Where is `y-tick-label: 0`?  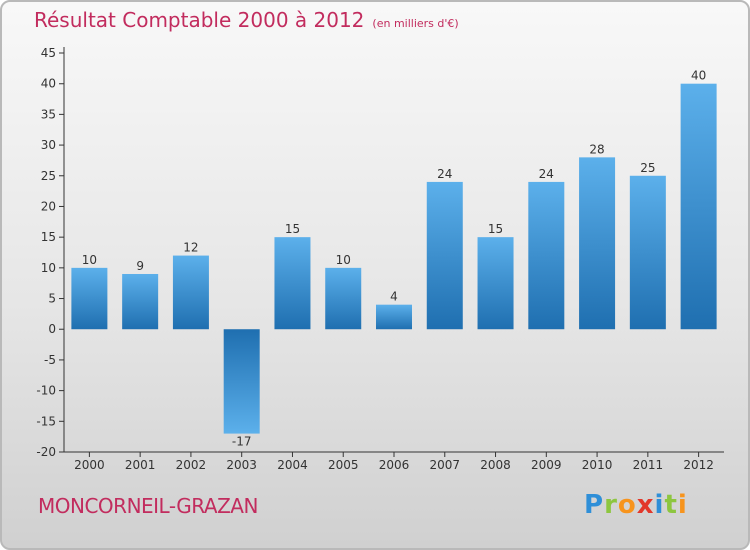 y-tick-label: 0 is located at coordinates (52, 329).